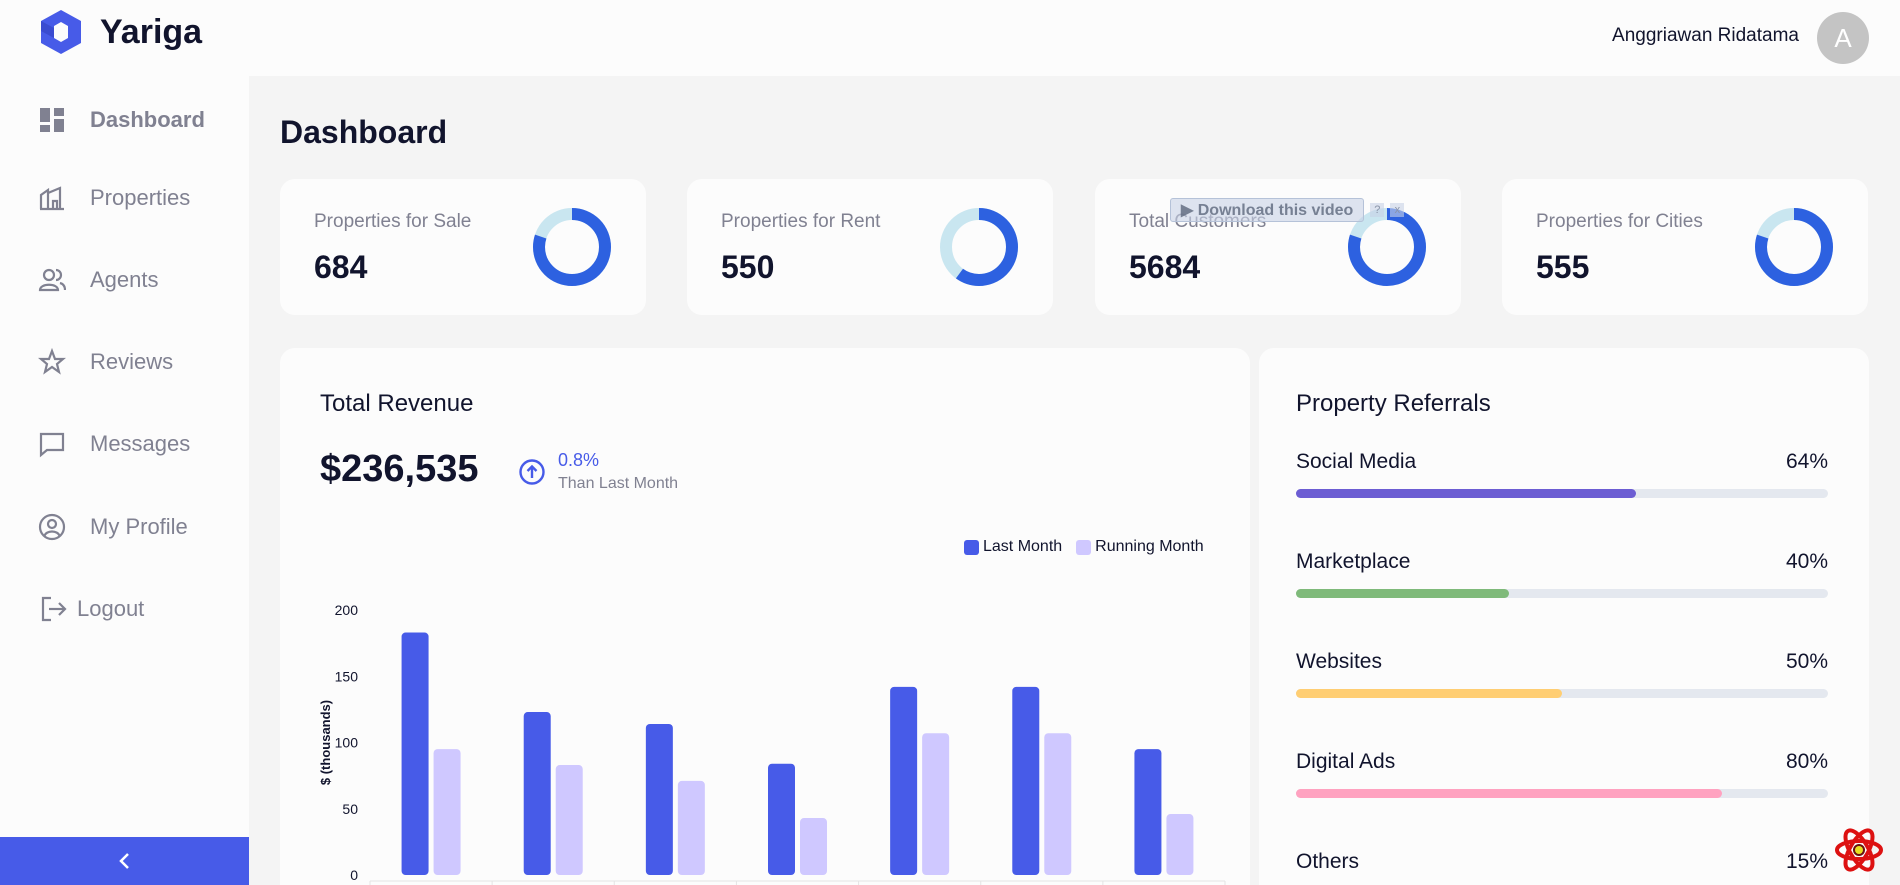 The height and width of the screenshot is (885, 1900). What do you see at coordinates (904, 780) in the screenshot?
I see `bar-last-month-may` at bounding box center [904, 780].